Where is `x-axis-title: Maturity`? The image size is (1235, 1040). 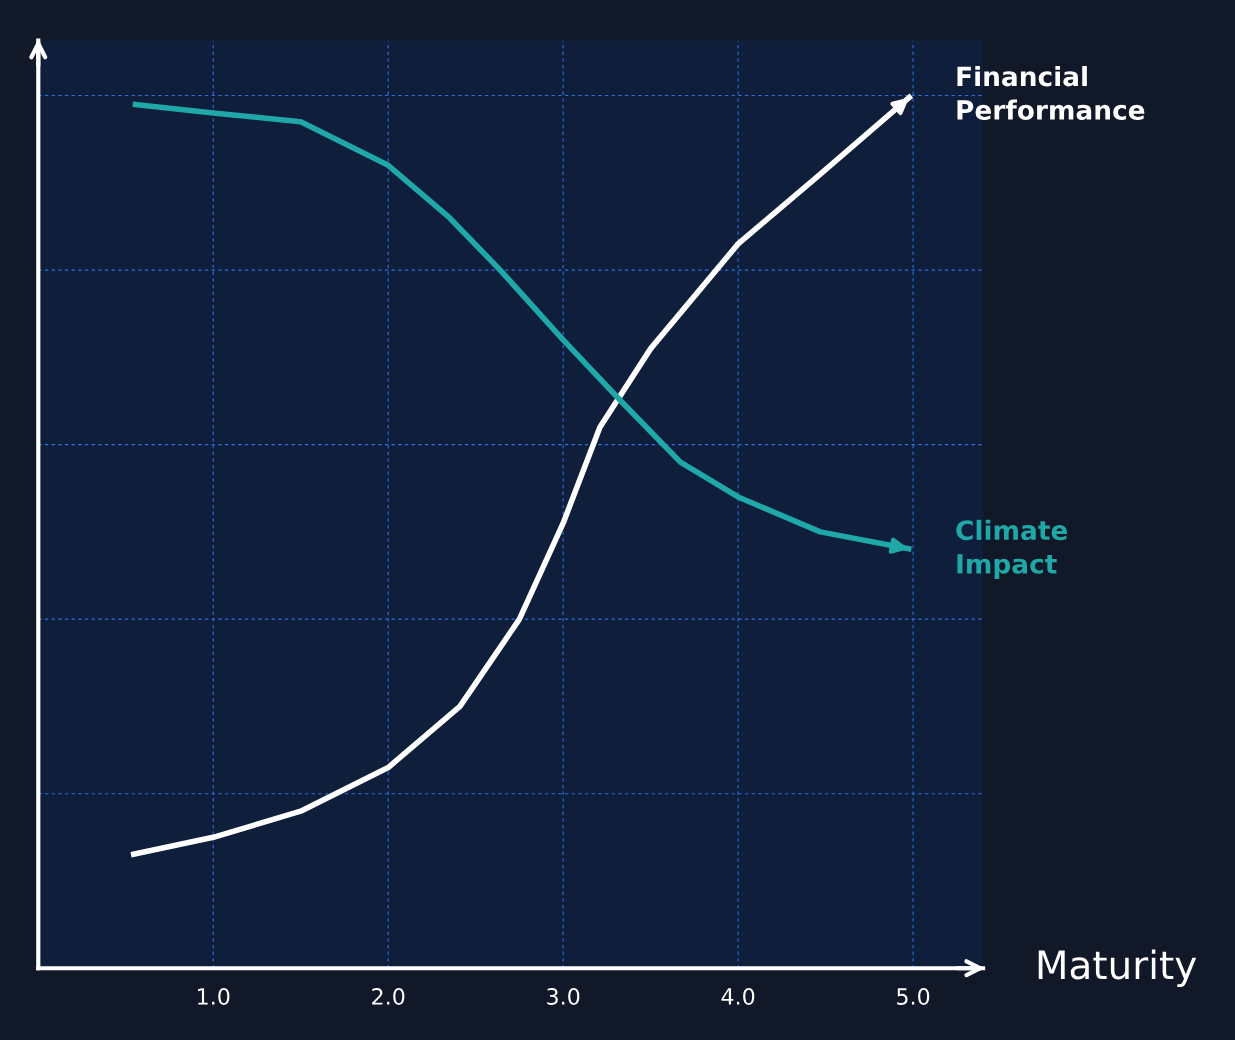
x-axis-title: Maturity is located at coordinates (1117, 968).